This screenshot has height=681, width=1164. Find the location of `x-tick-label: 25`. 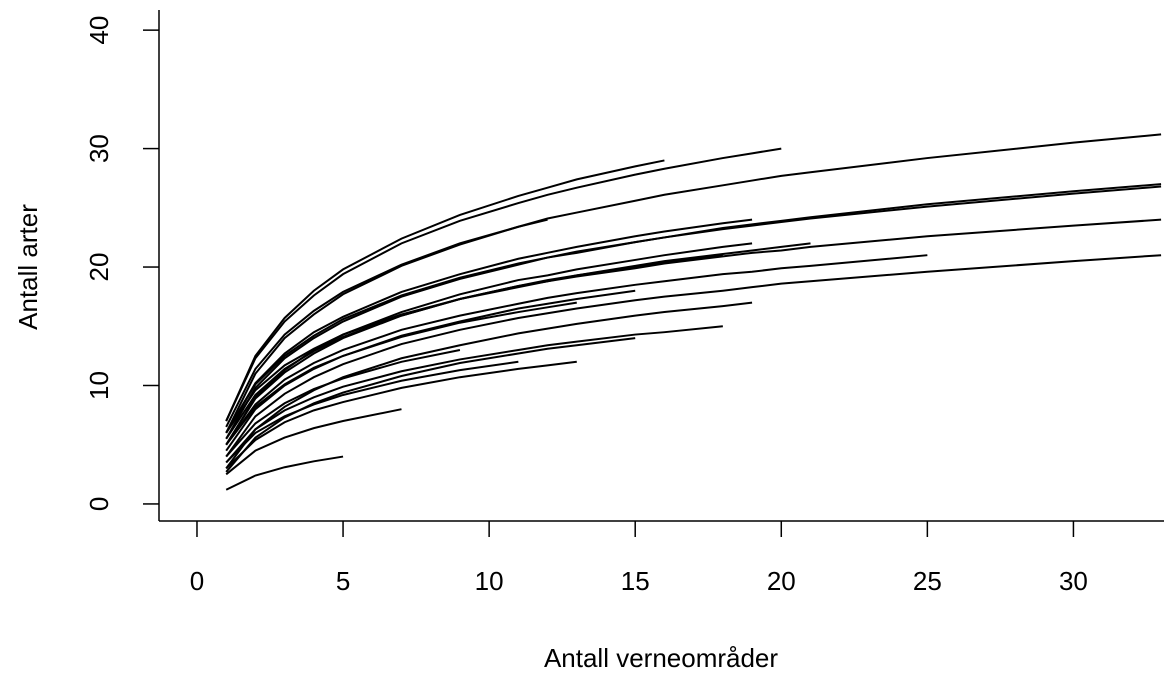

x-tick-label: 25 is located at coordinates (927, 581).